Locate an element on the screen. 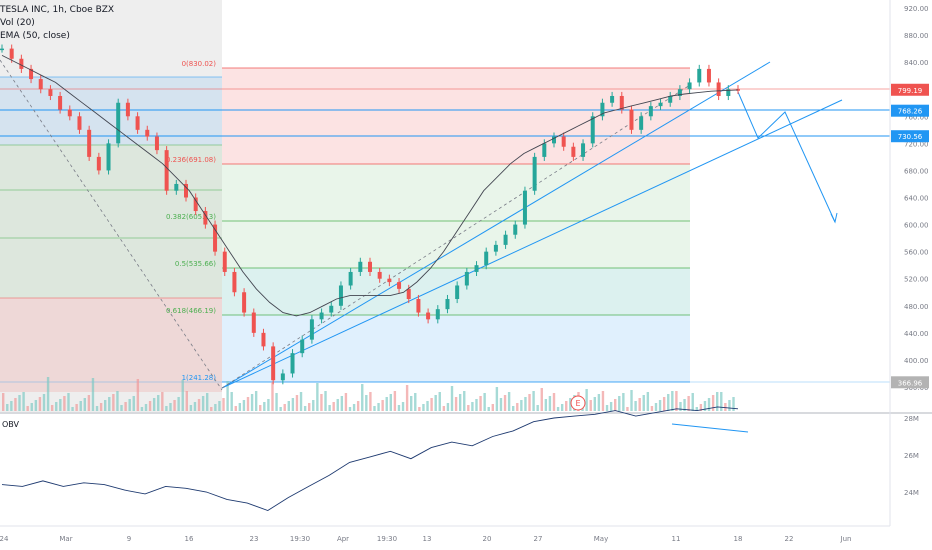  price-badge-label: 768.26 is located at coordinates (910, 112).